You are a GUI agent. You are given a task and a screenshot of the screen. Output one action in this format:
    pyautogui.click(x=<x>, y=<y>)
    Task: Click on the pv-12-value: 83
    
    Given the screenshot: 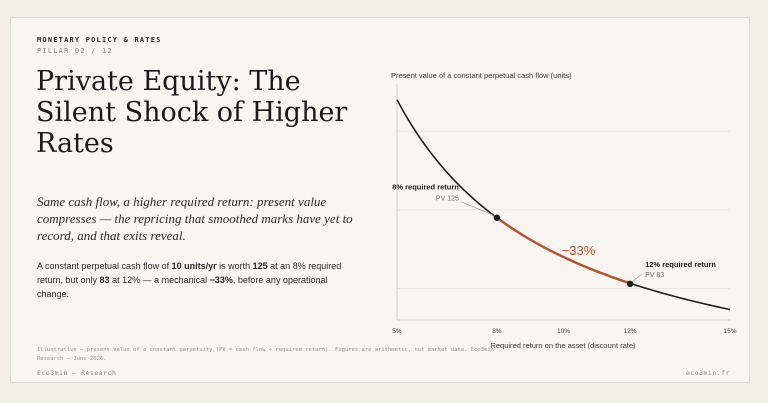 What is the action you would take?
    pyautogui.click(x=104, y=280)
    